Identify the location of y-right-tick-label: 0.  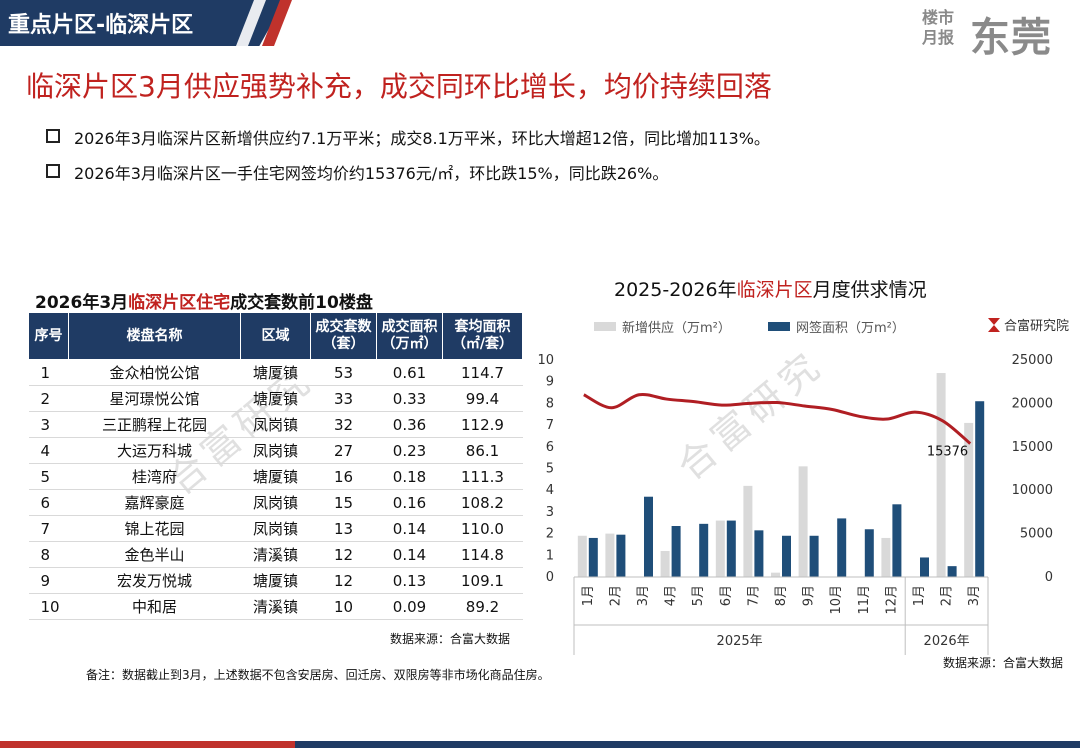
(1049, 577).